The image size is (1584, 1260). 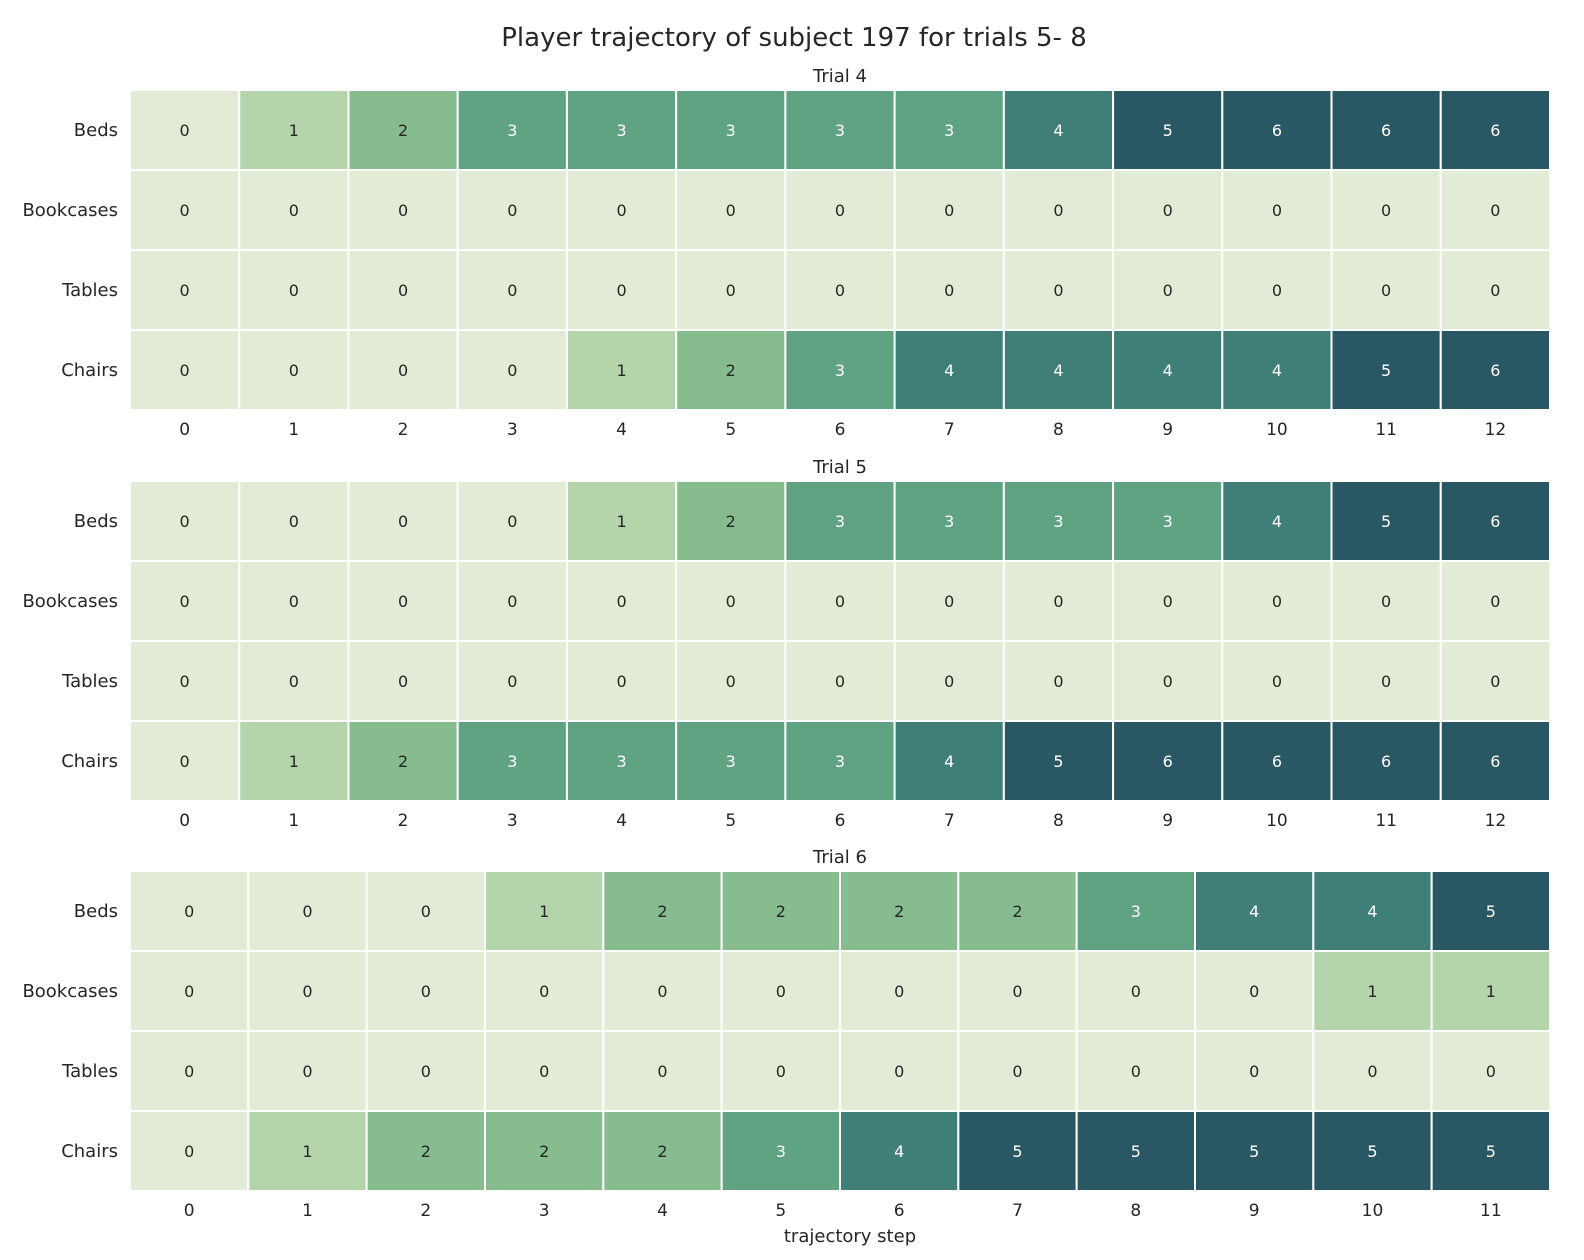 What do you see at coordinates (89, 681) in the screenshot?
I see `row-label: Tables` at bounding box center [89, 681].